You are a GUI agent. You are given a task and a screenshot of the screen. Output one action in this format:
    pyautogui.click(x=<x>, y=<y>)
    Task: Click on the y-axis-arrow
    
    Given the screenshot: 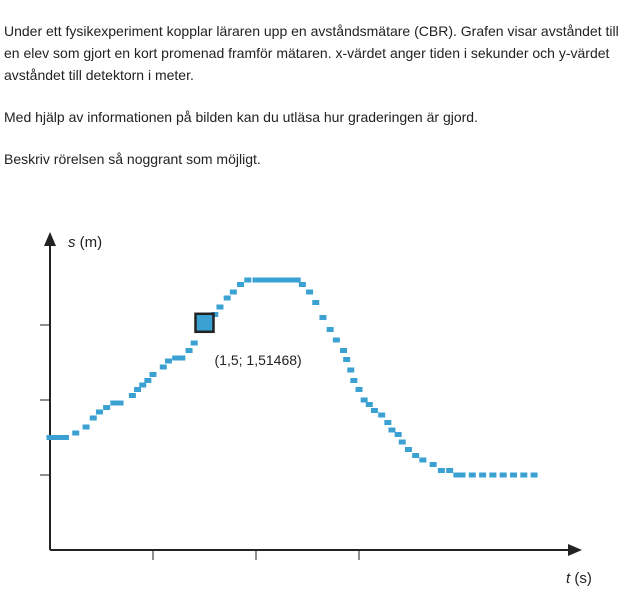 What is the action you would take?
    pyautogui.click(x=50, y=239)
    